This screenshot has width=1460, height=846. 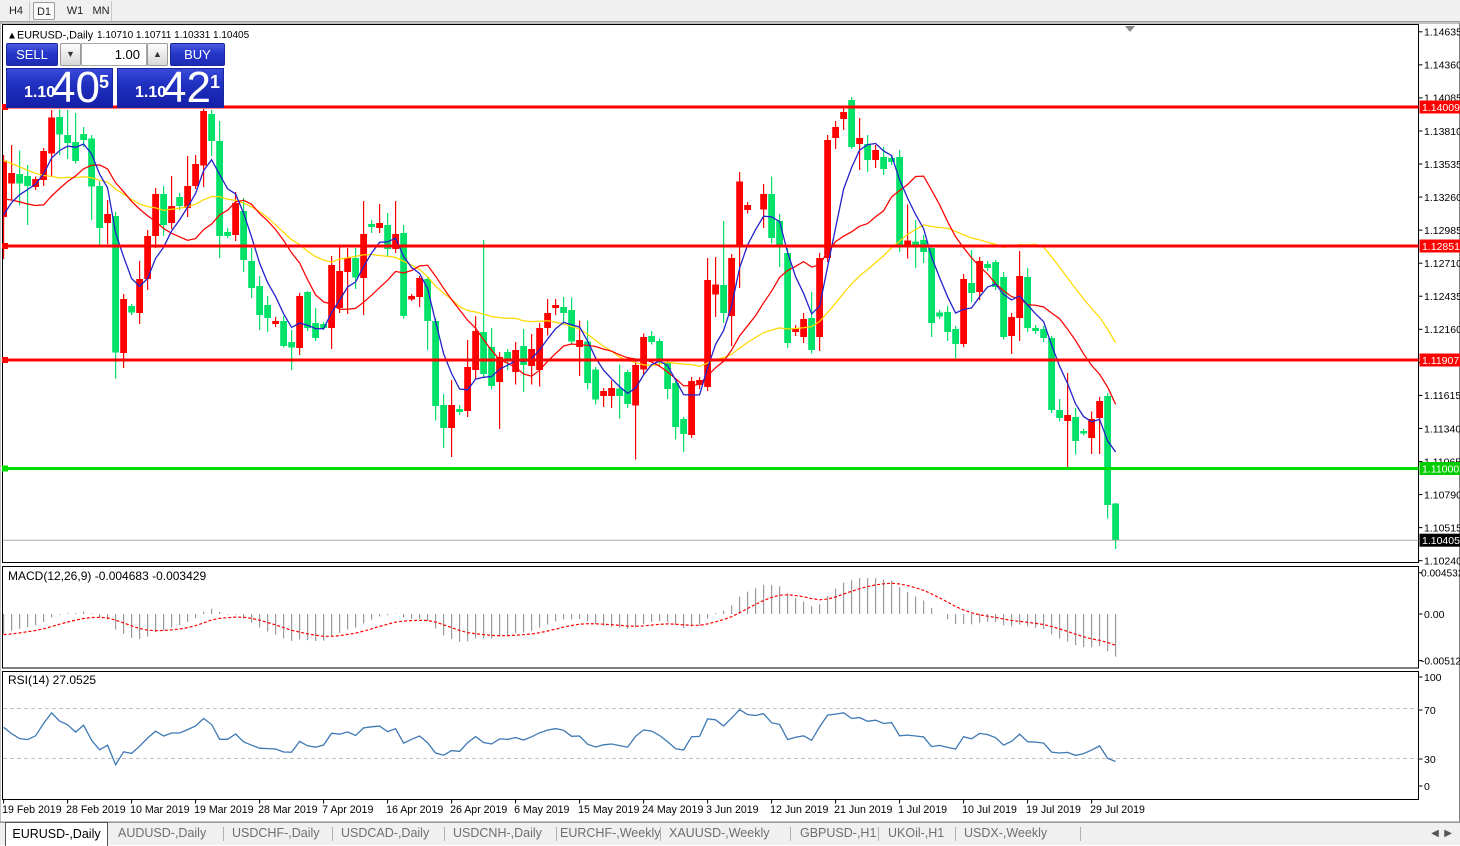 I want to click on svg-text: 19 Feb 2019, so click(x=32, y=810).